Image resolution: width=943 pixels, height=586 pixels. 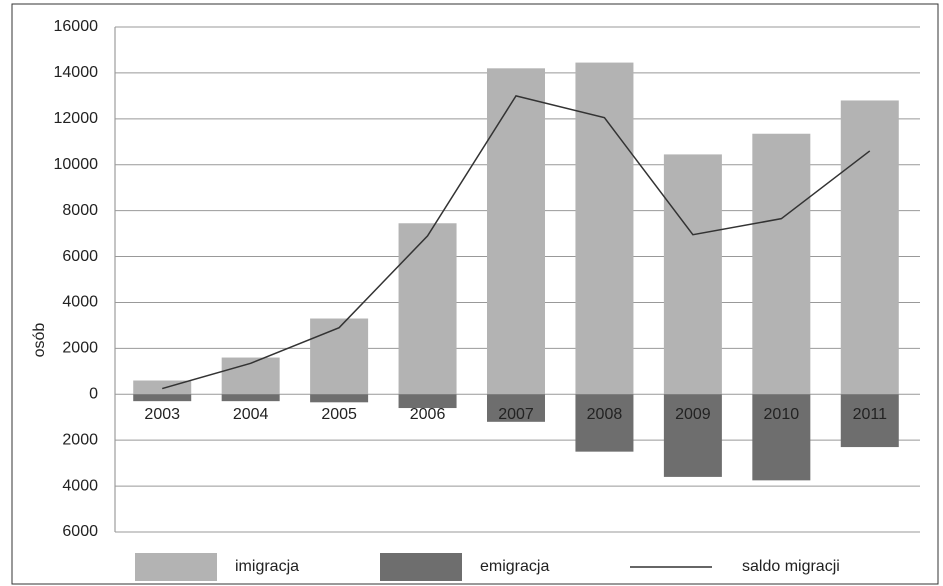 I want to click on x-tick-label: 2010, so click(x=782, y=414).